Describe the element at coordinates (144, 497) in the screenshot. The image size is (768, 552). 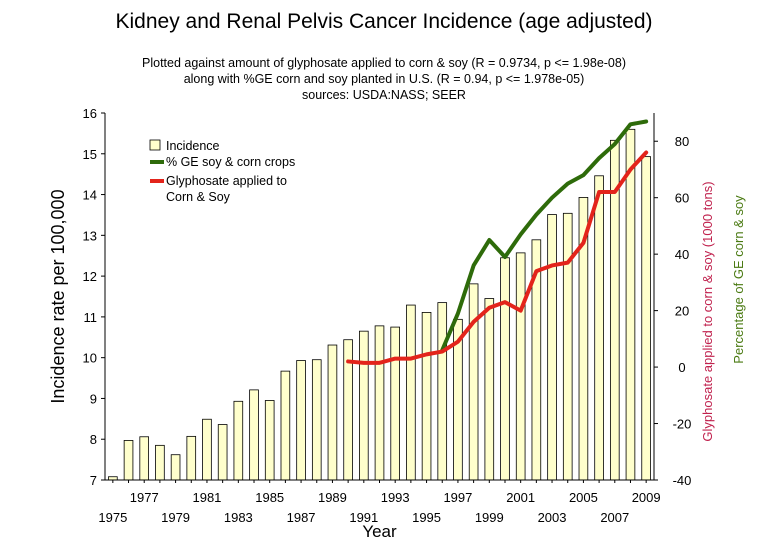
I see `x-tick-label-1977: 1977` at that location.